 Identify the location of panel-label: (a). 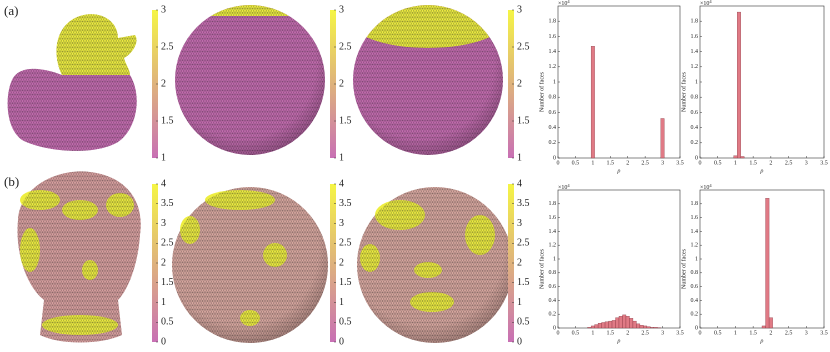
(11, 10).